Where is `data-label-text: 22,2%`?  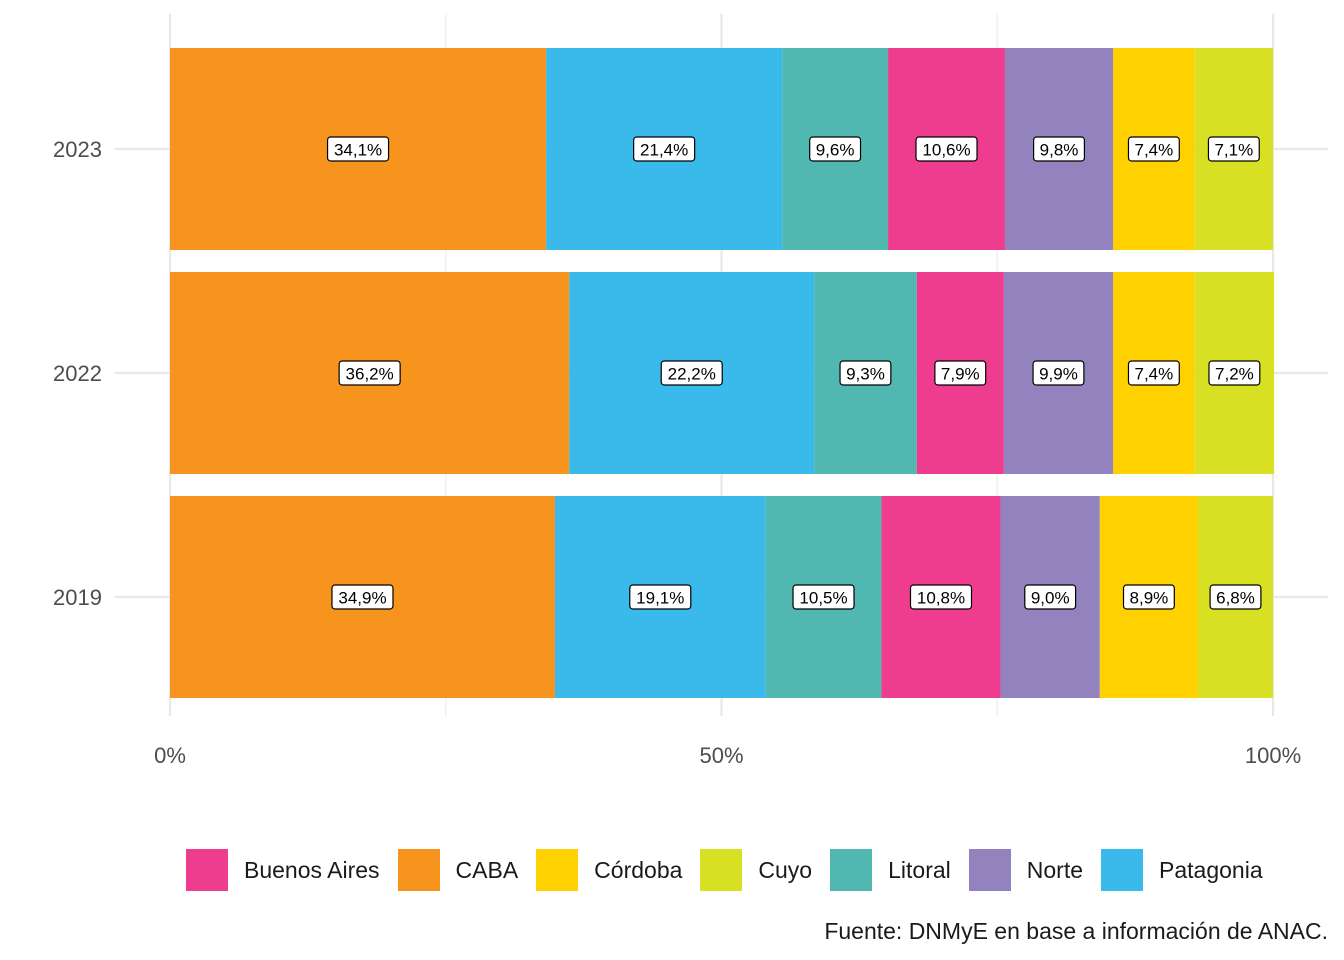 data-label-text: 22,2% is located at coordinates (692, 374).